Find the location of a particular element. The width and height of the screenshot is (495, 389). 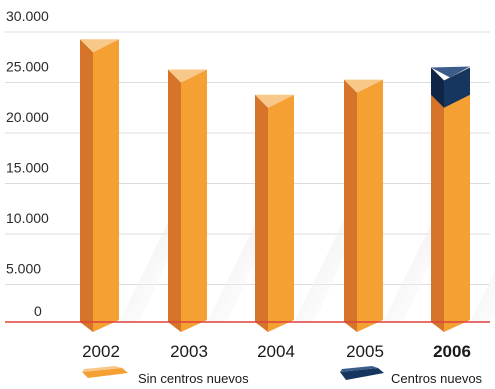

y-tick-label: 10.000 is located at coordinates (27, 218).